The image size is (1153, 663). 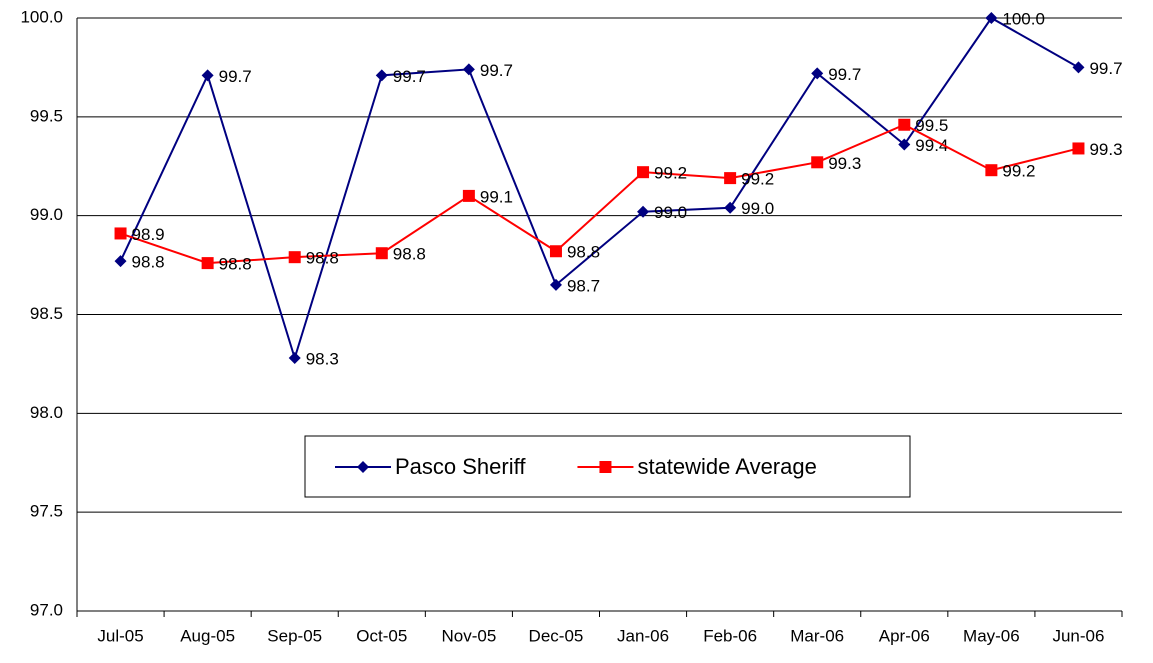 I want to click on data-label: 99.5, so click(x=931, y=125).